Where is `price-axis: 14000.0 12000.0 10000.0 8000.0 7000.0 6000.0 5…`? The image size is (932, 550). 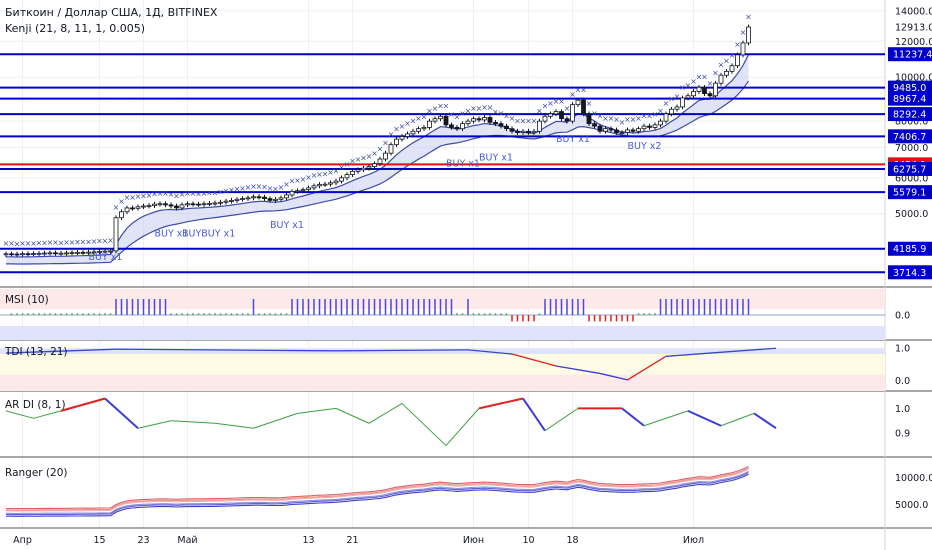
price-axis: 14000.0 12000.0 10000.0 8000.0 7000.0 6000.0 5… is located at coordinates (910, 258).